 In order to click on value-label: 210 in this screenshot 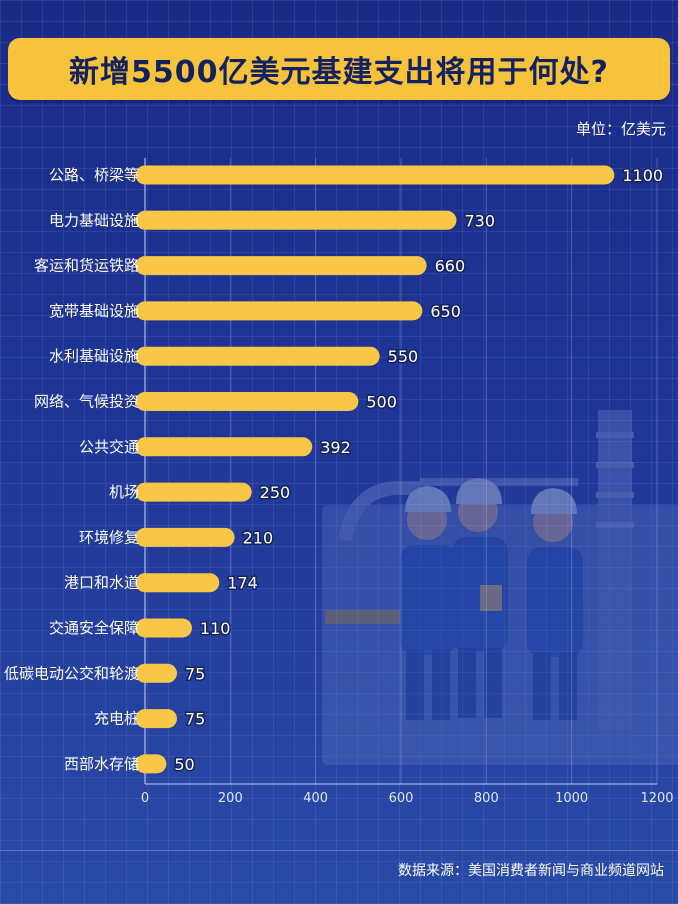, I will do `click(258, 537)`.